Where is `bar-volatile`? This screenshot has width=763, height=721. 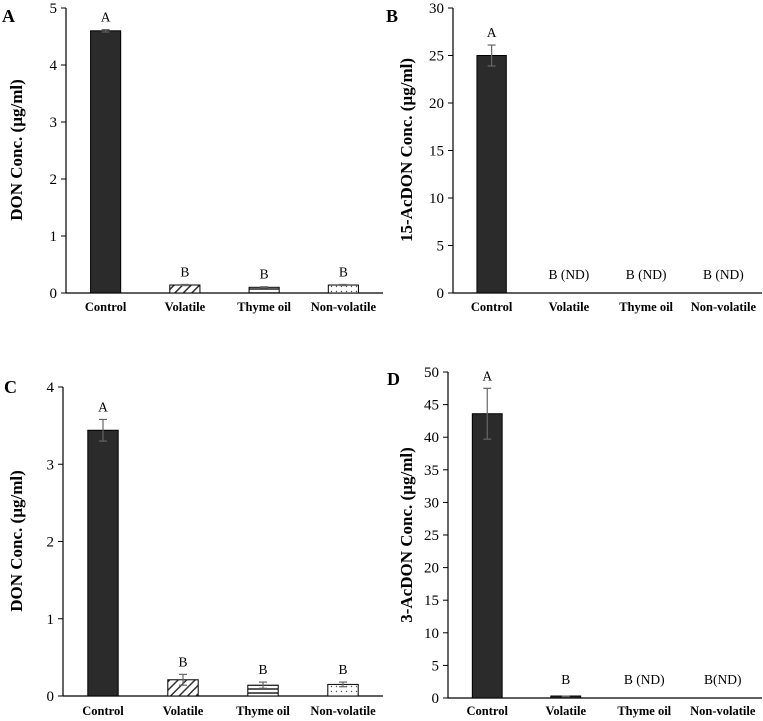
bar-volatile is located at coordinates (185, 289).